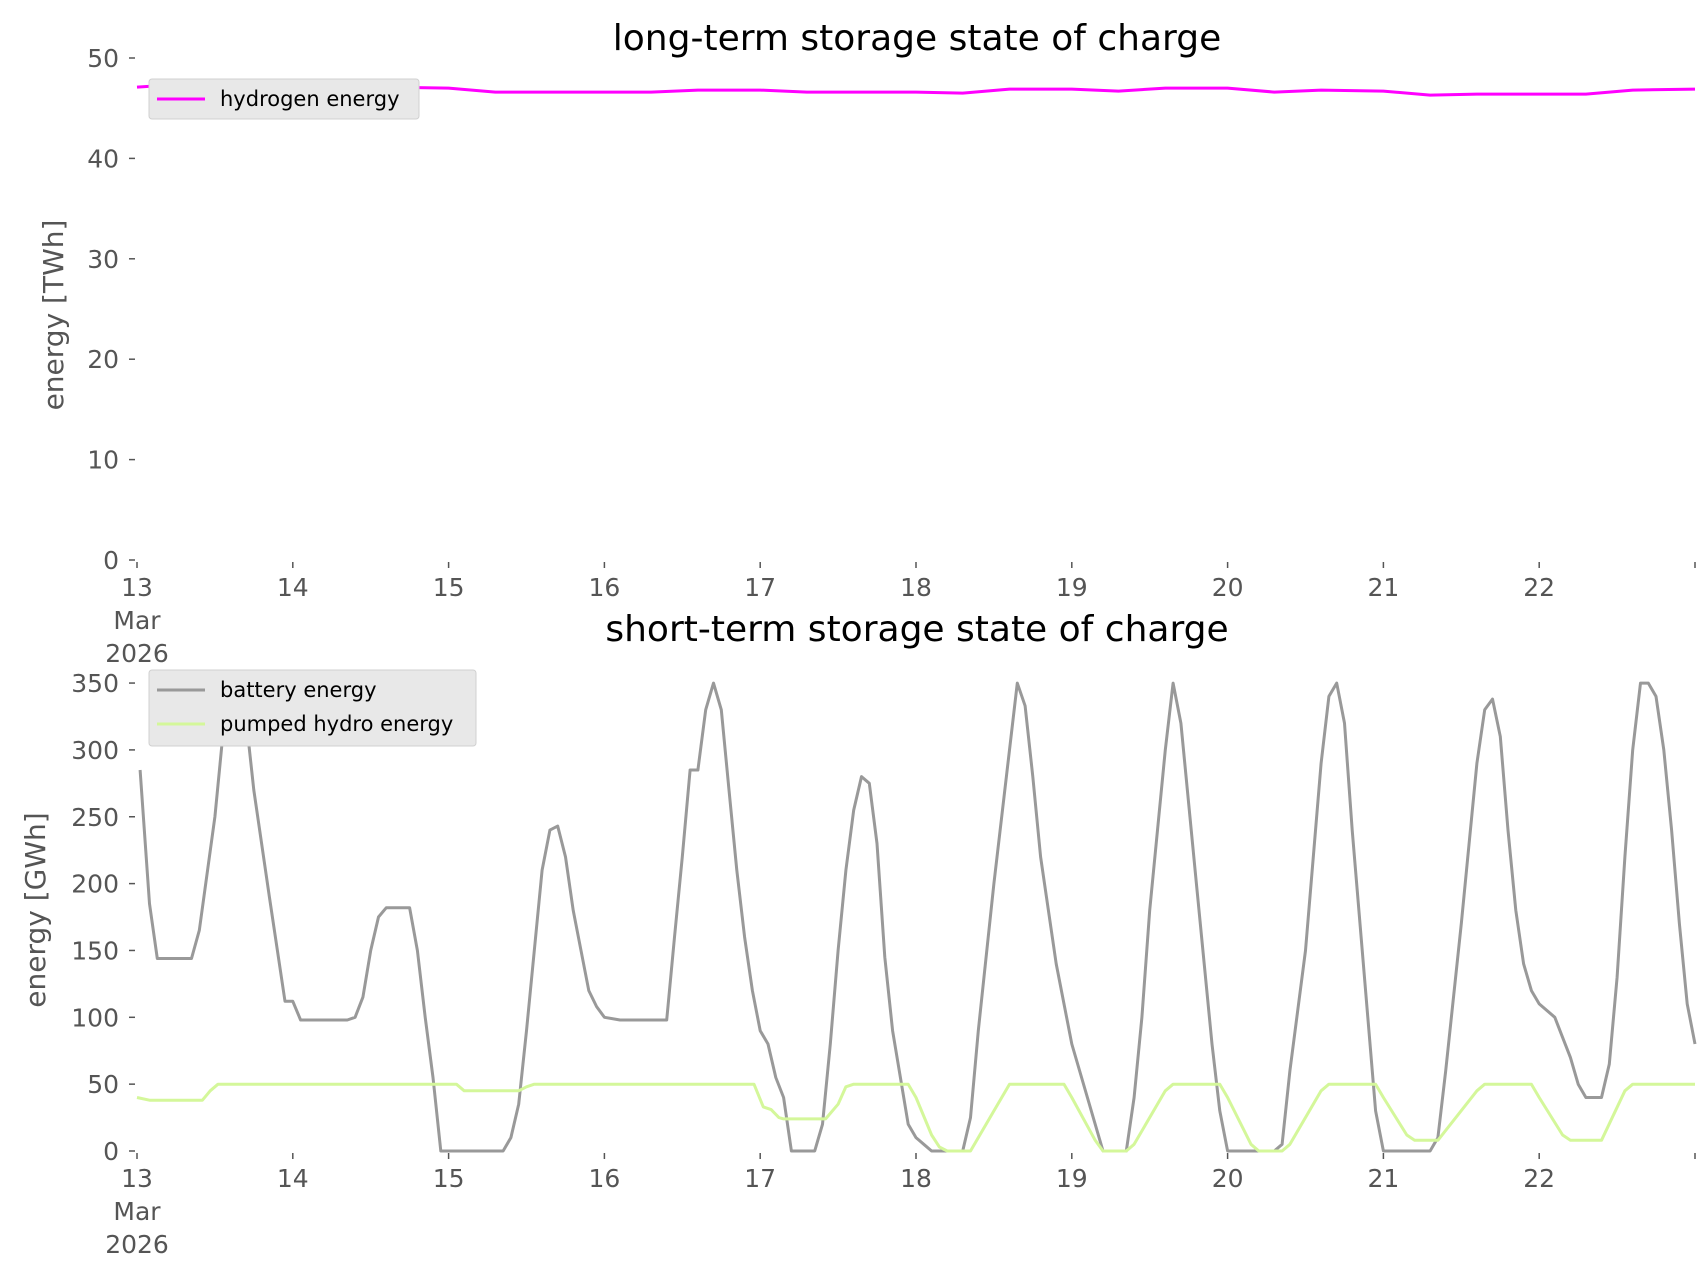  What do you see at coordinates (298, 690) in the screenshot?
I see `legend-entry: battery energy` at bounding box center [298, 690].